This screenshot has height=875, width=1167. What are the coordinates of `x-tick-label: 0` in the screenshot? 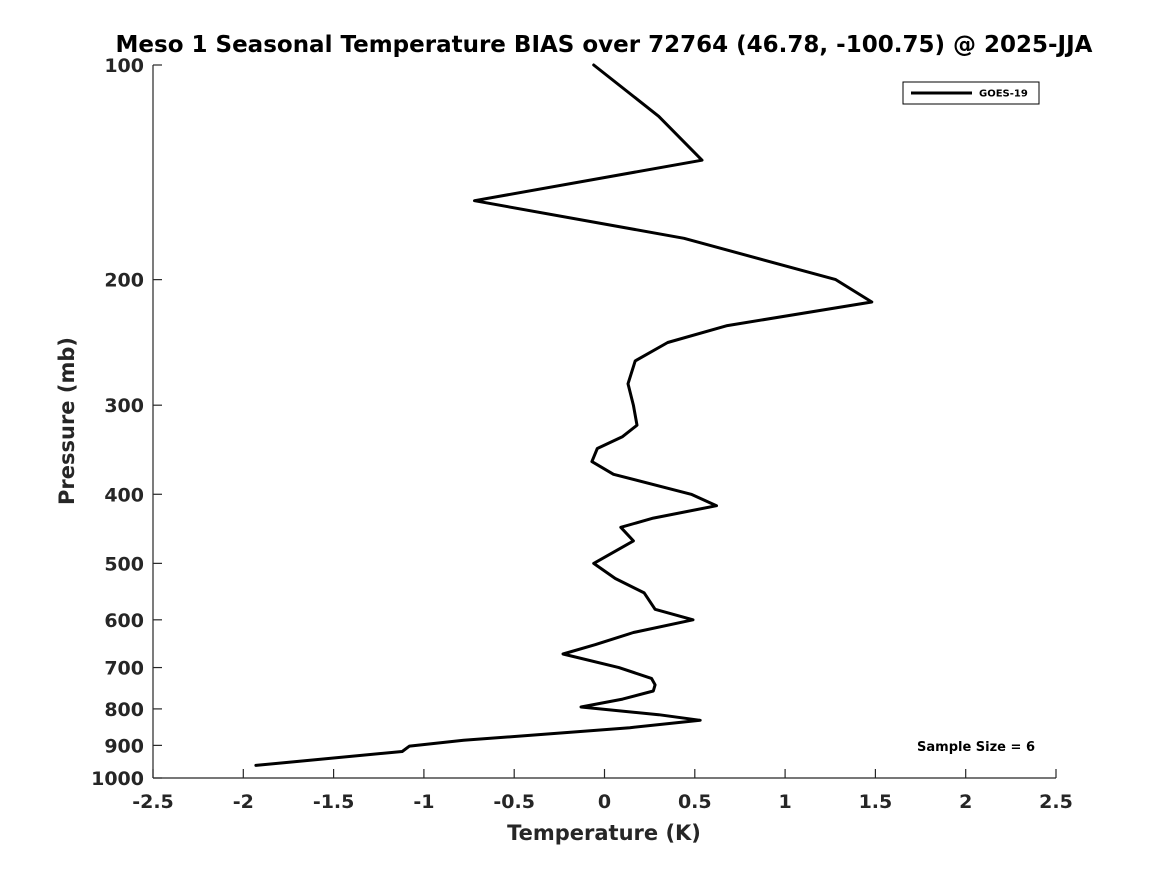 It's located at (604, 802).